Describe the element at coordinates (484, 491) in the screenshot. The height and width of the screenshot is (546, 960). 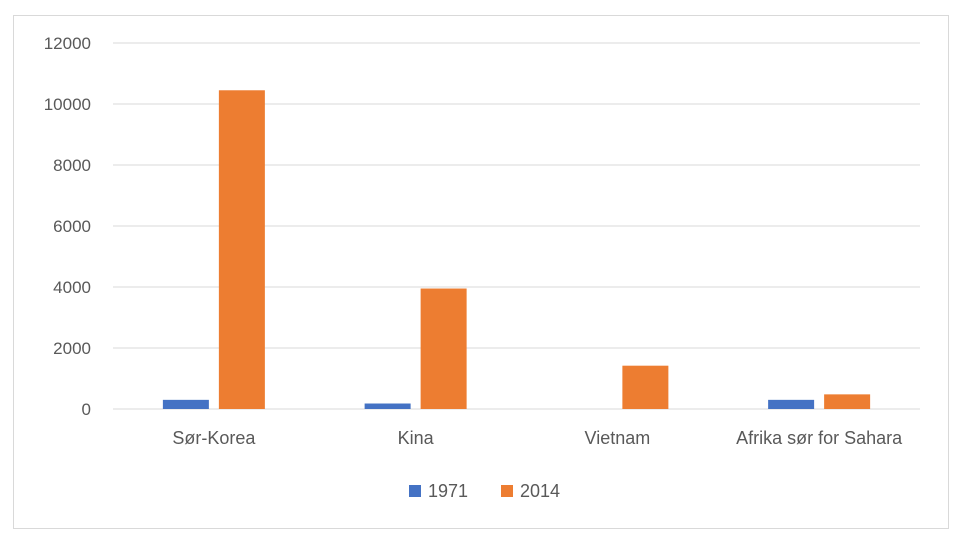
I see `legend: 1971 2014` at that location.